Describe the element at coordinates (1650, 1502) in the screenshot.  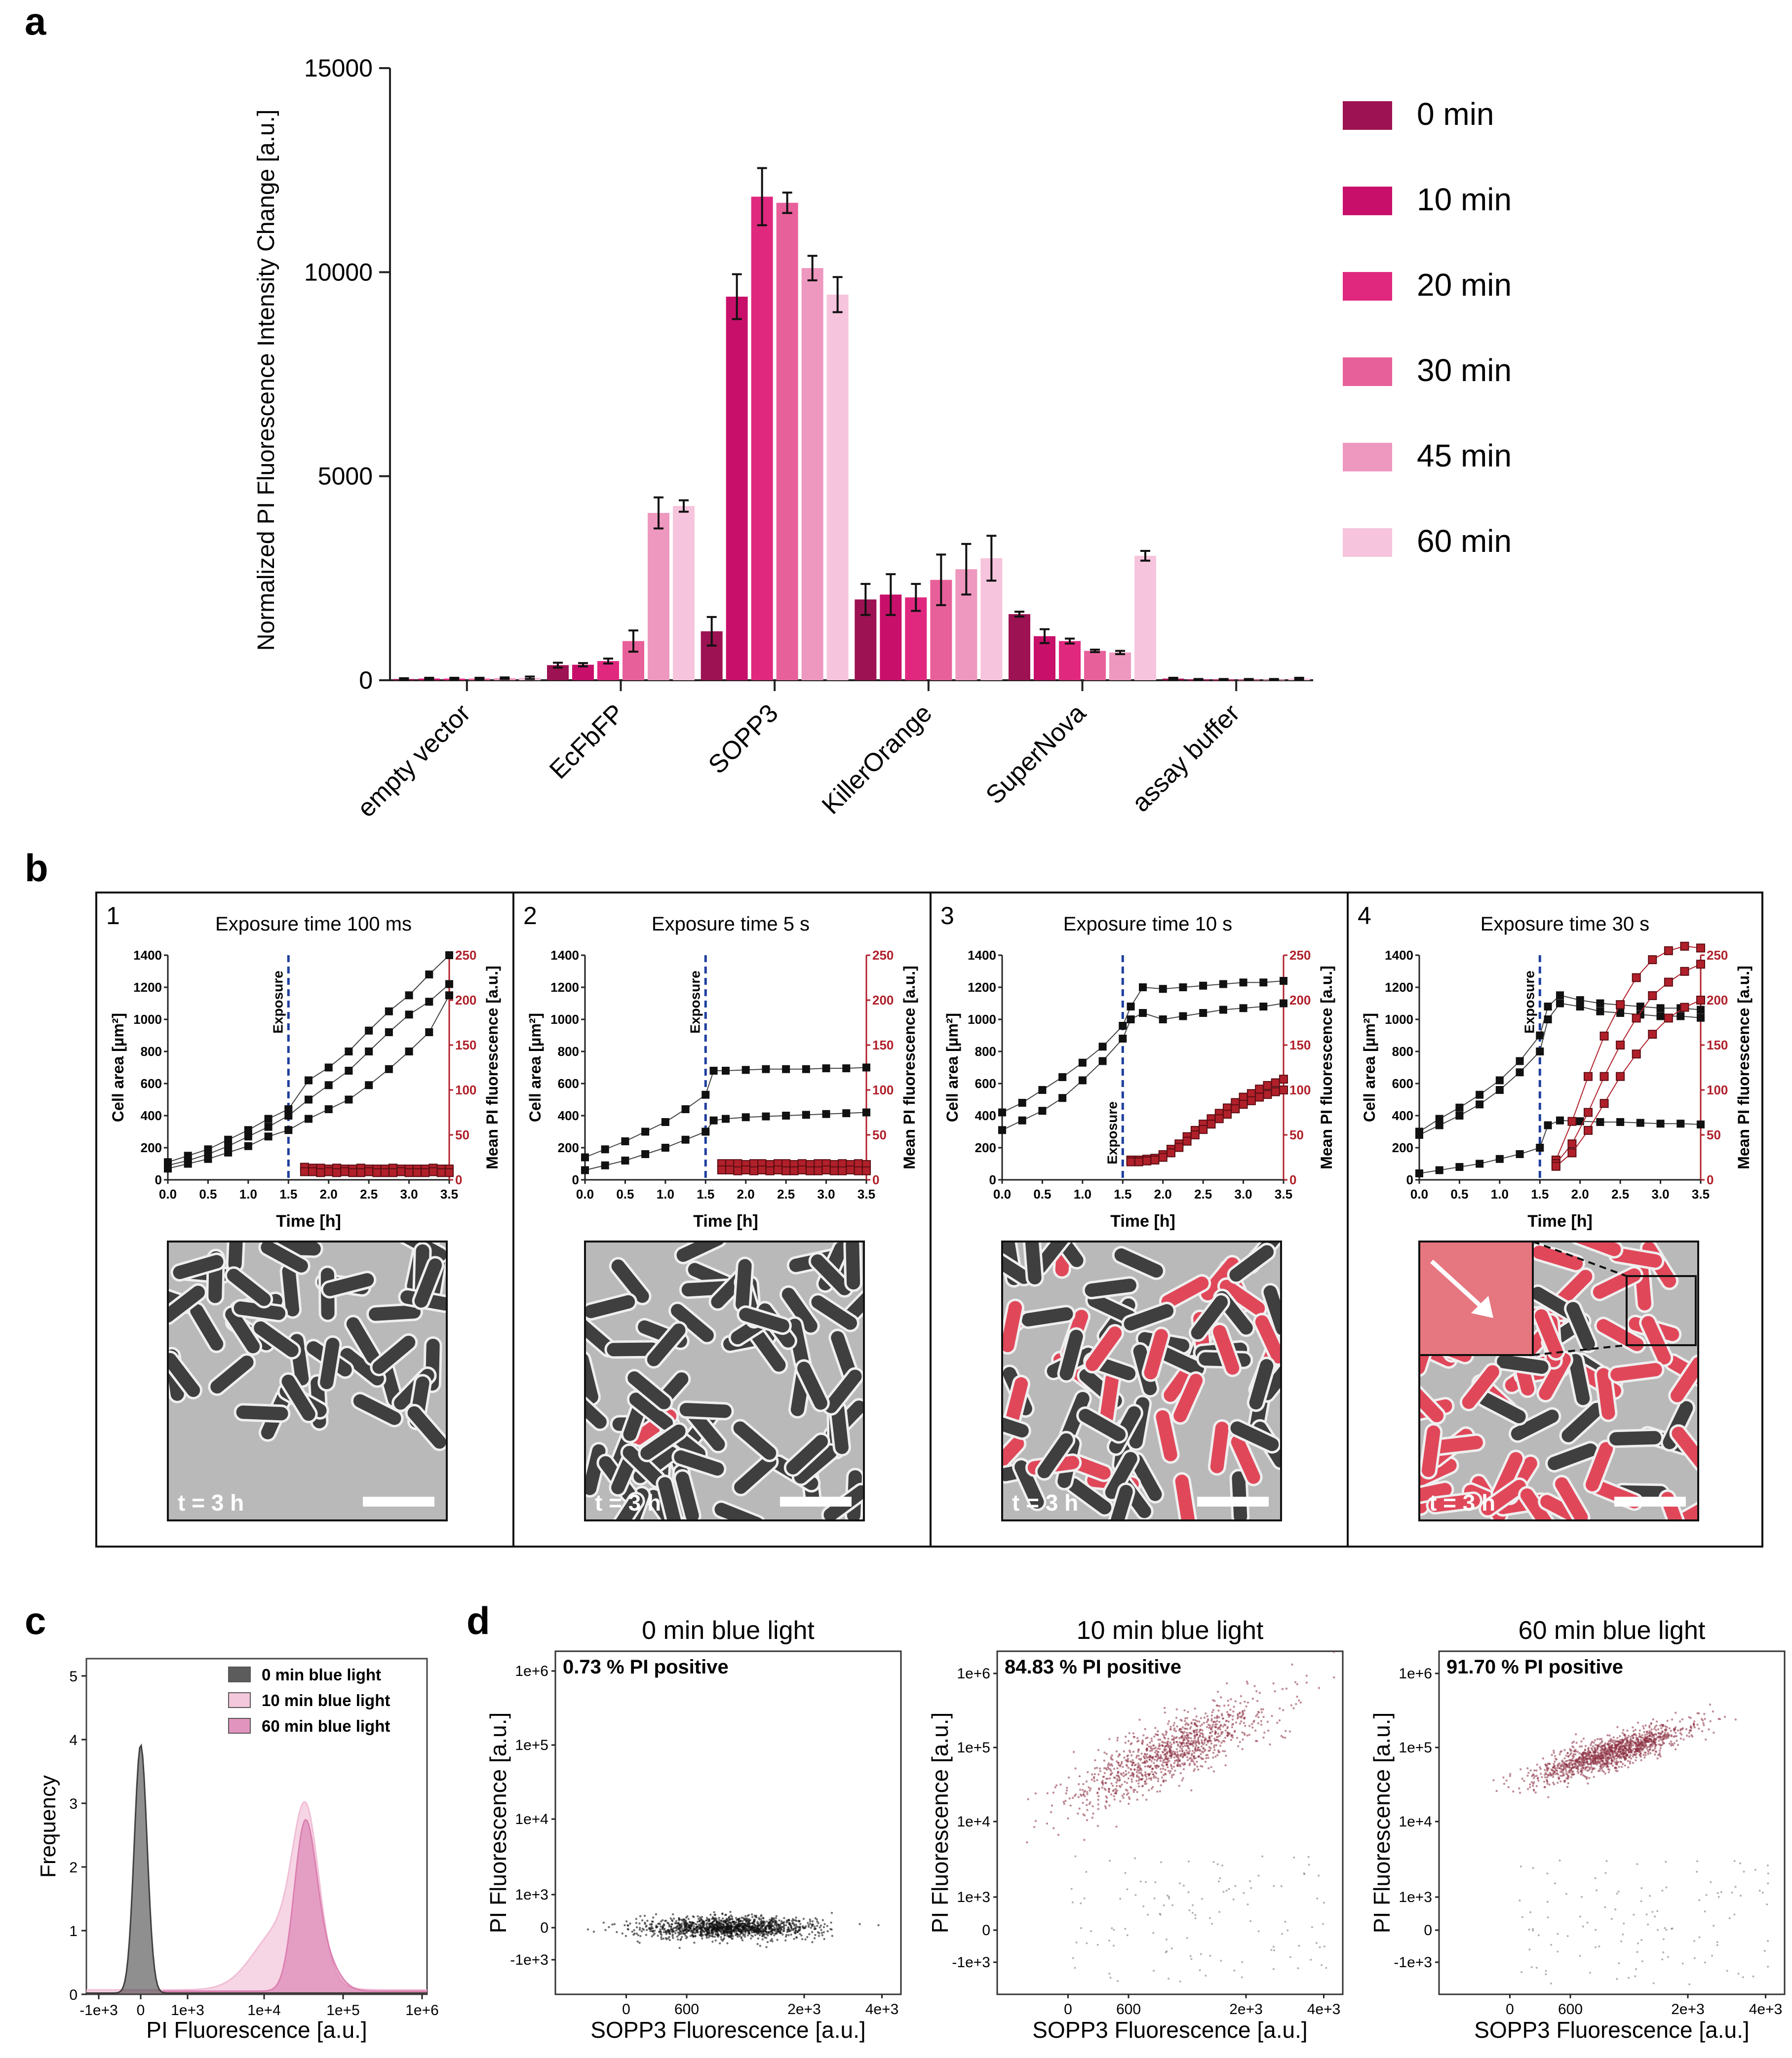
I see `scale-bar` at that location.